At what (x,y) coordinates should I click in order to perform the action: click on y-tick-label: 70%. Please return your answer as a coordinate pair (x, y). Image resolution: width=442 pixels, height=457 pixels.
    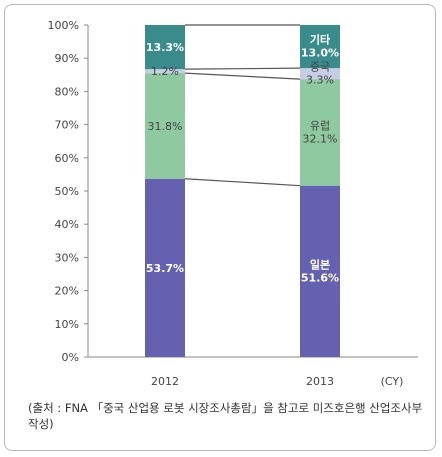
    Looking at the image, I should click on (67, 125).